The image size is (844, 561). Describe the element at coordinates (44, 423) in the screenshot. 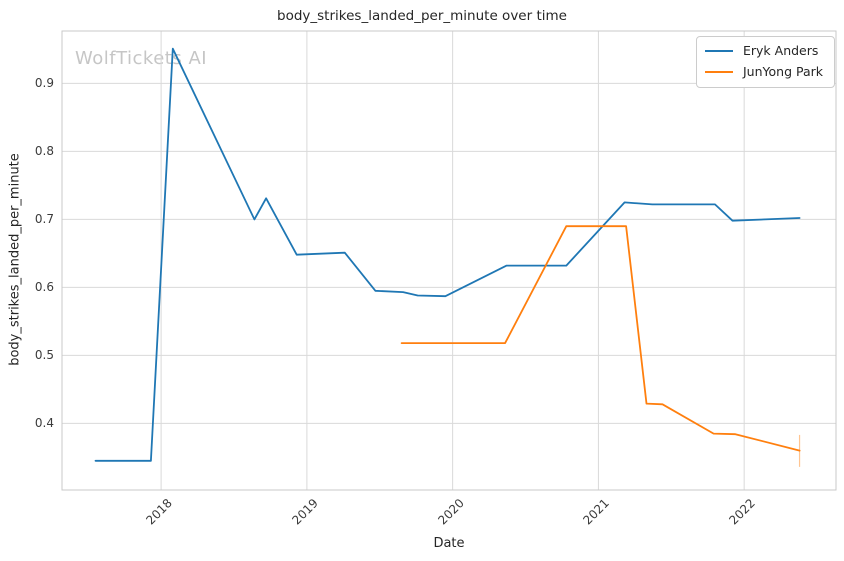

I see `y-tick-label: 0.4` at that location.